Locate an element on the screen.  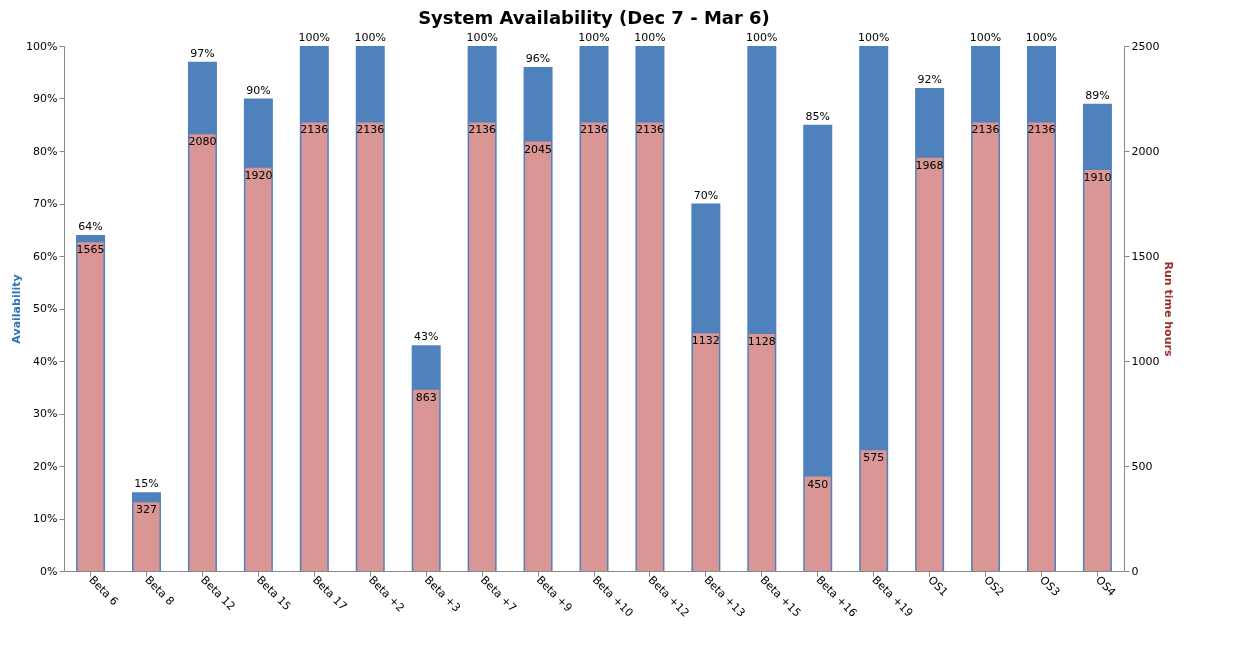
data-label: 85% is located at coordinates (817, 116).